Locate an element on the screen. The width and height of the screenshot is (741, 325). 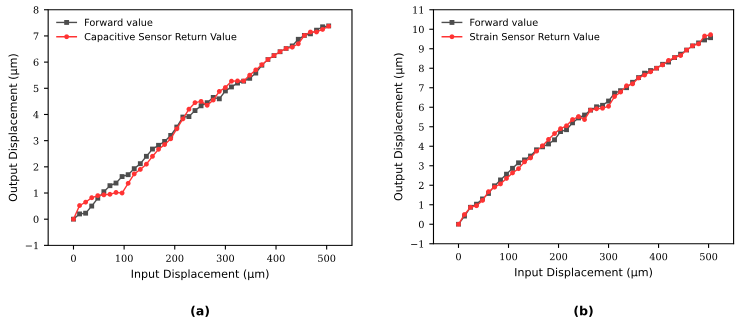
legend-label: Strain Sensor Return Value is located at coordinates (535, 36).